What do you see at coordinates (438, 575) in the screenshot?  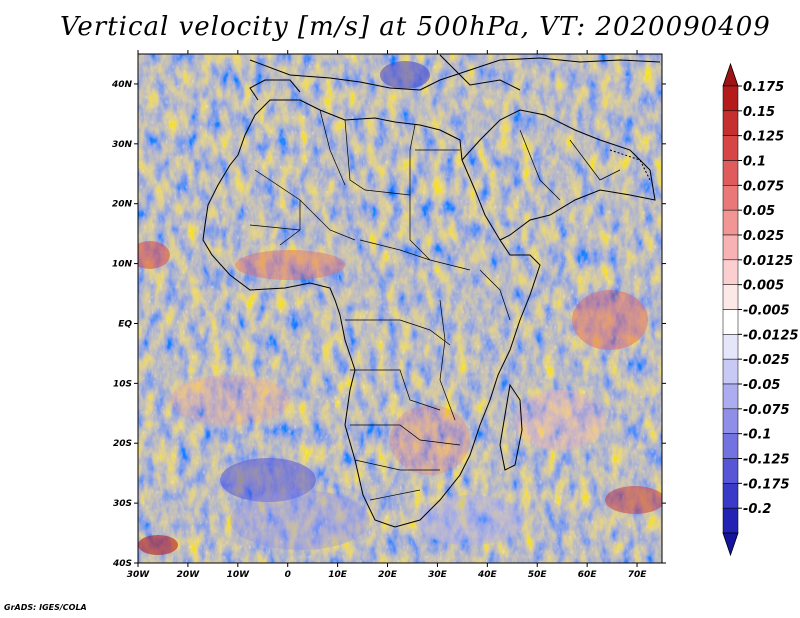 I see `lon-tick-label: 30E` at bounding box center [438, 575].